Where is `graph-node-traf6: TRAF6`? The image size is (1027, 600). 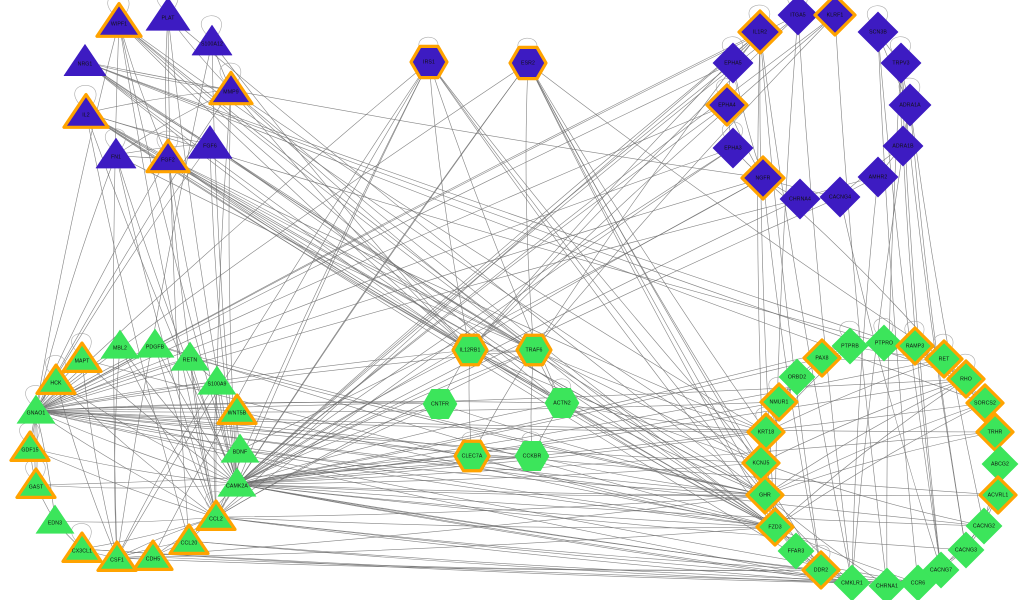 graph-node-traf6: TRAF6 is located at coordinates (534, 350).